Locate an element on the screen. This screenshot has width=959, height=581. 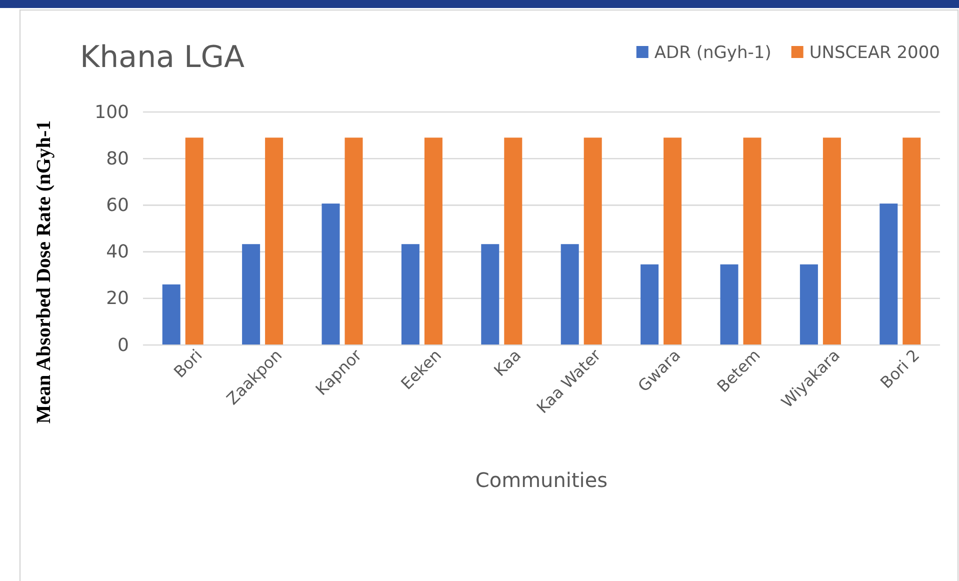
x-tick-label: Kaa is located at coordinates (507, 363).